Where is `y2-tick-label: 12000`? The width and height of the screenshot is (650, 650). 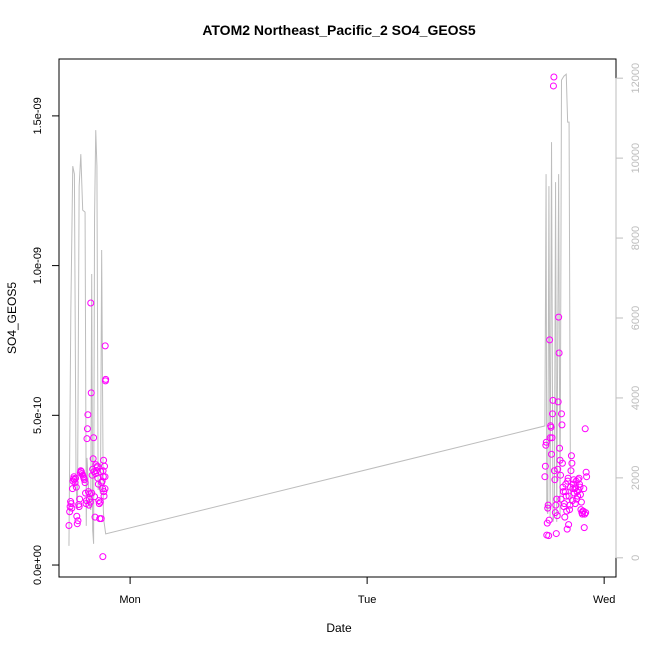
y2-tick-label: 12000 is located at coordinates (636, 78).